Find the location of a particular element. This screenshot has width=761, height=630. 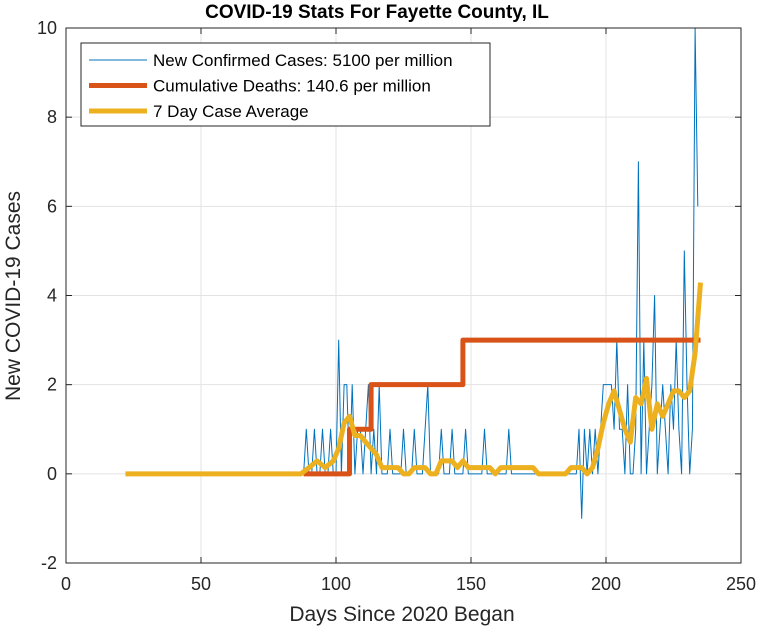

y-tick-label: -2 is located at coordinates (49, 563).